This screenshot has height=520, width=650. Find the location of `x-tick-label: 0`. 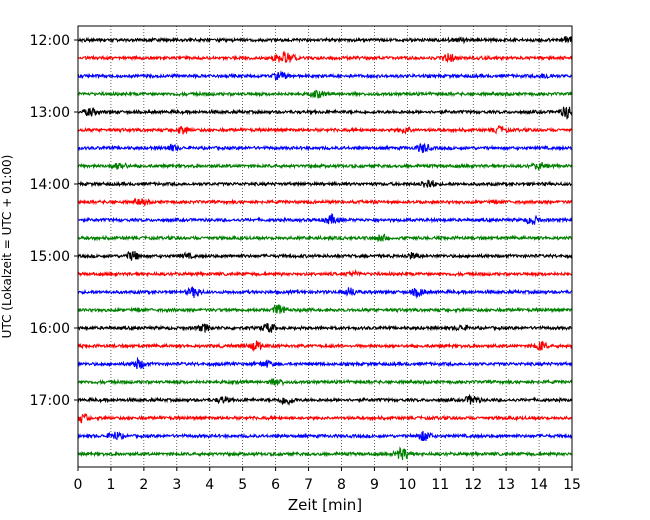

x-tick-label: 0 is located at coordinates (78, 485).